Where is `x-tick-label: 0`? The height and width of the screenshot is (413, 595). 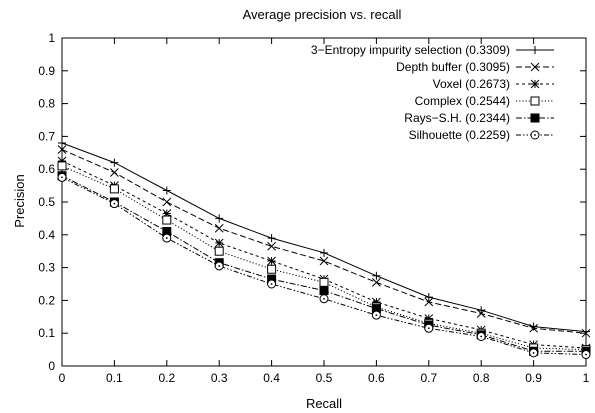
x-tick-label: 0 is located at coordinates (62, 378).